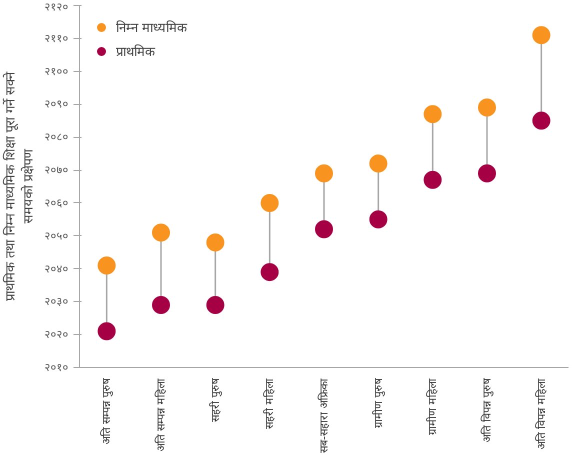 The height and width of the screenshot is (455, 573). What do you see at coordinates (107, 411) in the screenshot?
I see `x-tick-label: अति सम्पन्न पुरुष` at bounding box center [107, 411].